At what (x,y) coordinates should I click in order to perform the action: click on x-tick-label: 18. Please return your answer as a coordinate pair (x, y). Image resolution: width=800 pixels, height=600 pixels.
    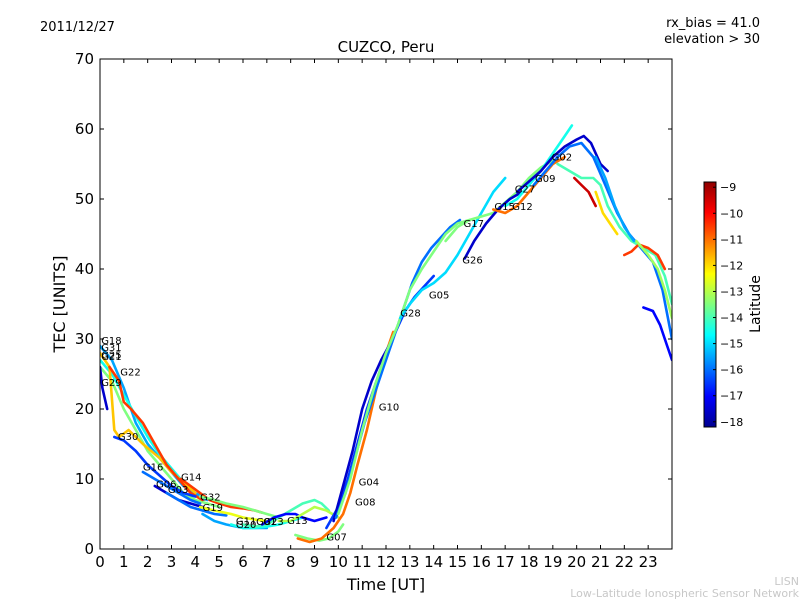
    Looking at the image, I should click on (528, 562).